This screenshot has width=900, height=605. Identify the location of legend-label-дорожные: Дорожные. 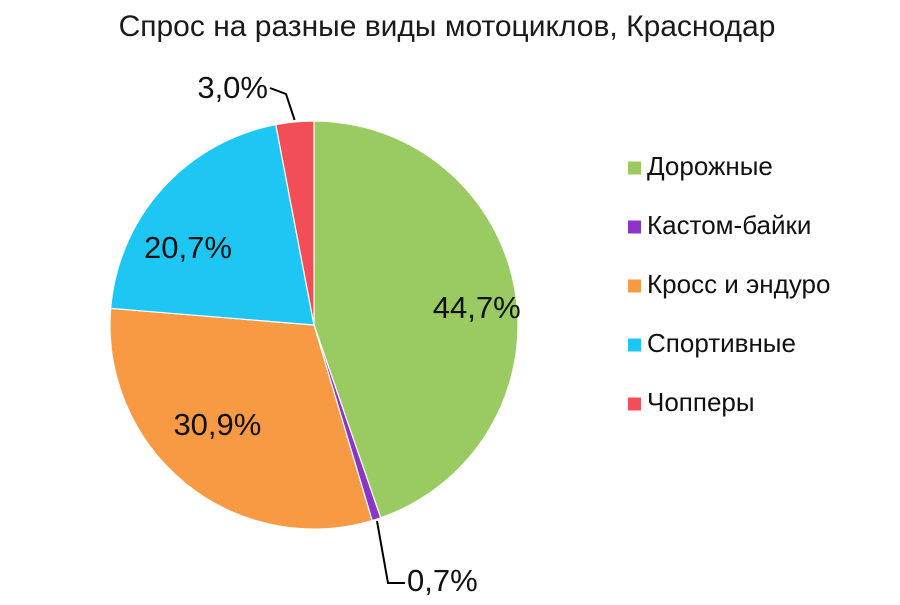
(710, 166).